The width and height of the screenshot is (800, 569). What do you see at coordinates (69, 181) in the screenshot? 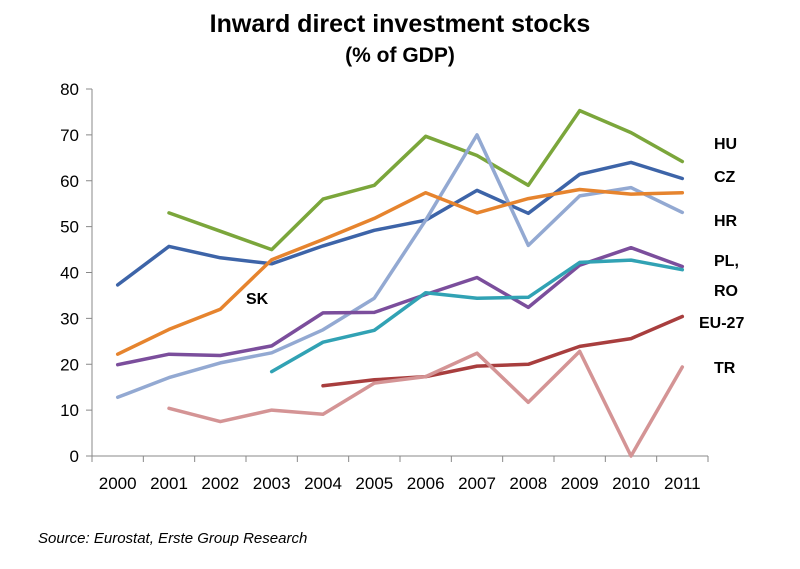
I see `y-tick-label: 60` at bounding box center [69, 181].